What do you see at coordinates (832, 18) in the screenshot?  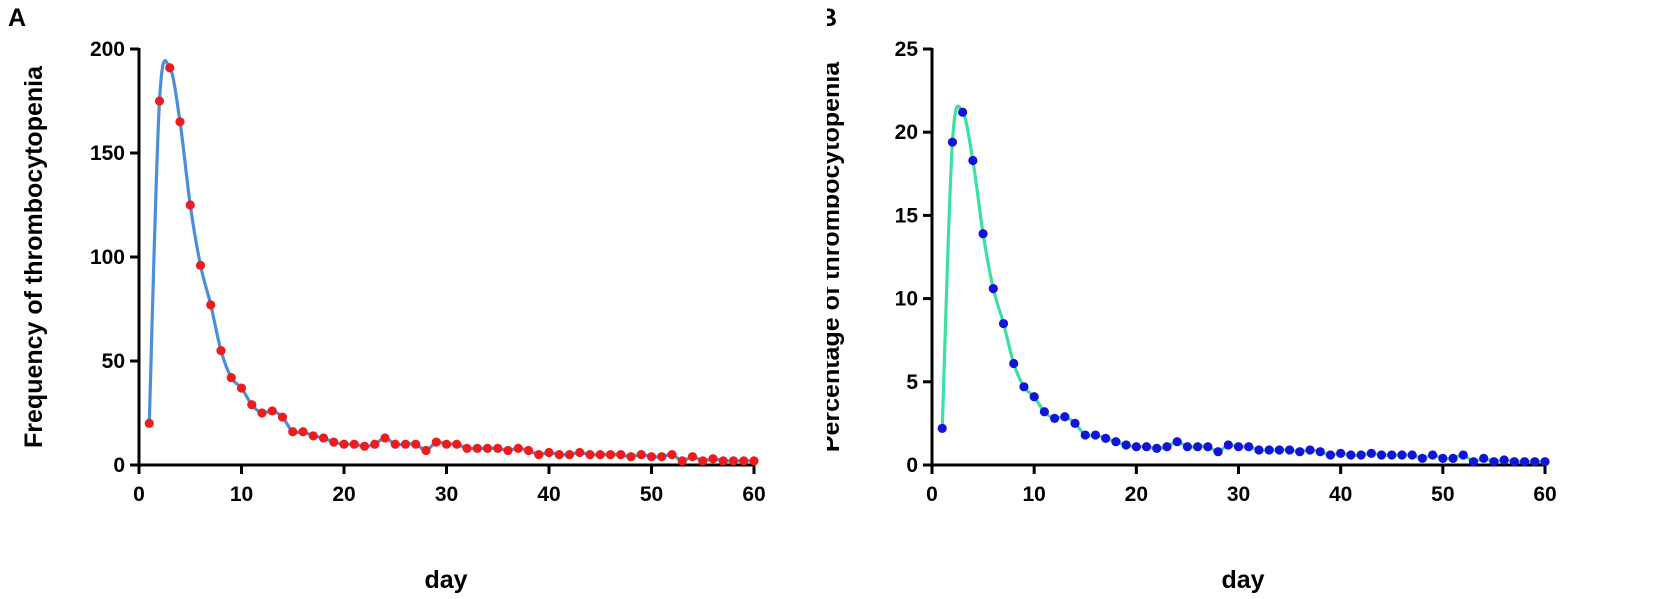 I see `panel-label-b: B` at bounding box center [832, 18].